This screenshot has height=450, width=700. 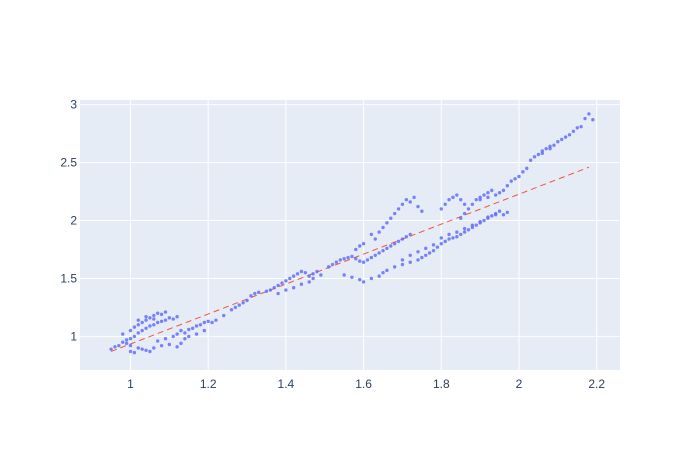 What do you see at coordinates (208, 384) in the screenshot?
I see `x-tick-label: 1.2` at bounding box center [208, 384].